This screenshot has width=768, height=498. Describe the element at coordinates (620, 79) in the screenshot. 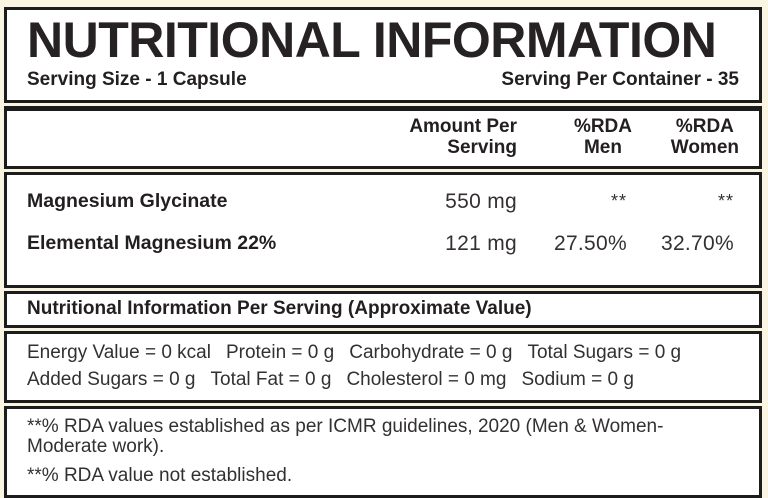

I see `serving-per-container-text: Serving Per Container - 35` at that location.